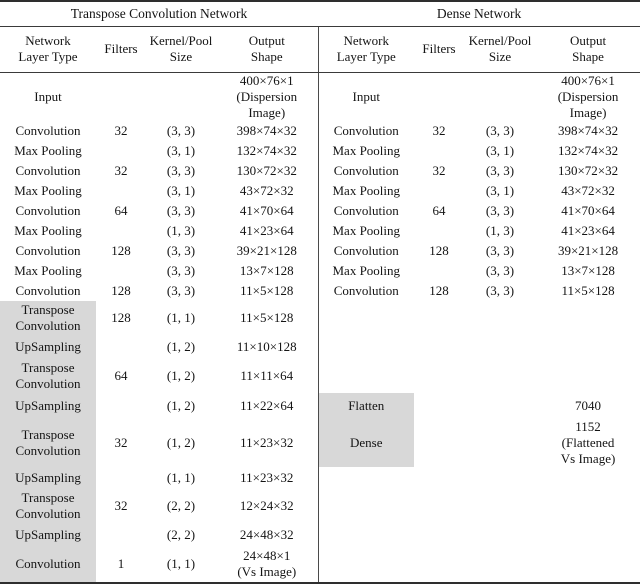  I want to click on left-table-title: Transpose Convolution Network, so click(159, 14).